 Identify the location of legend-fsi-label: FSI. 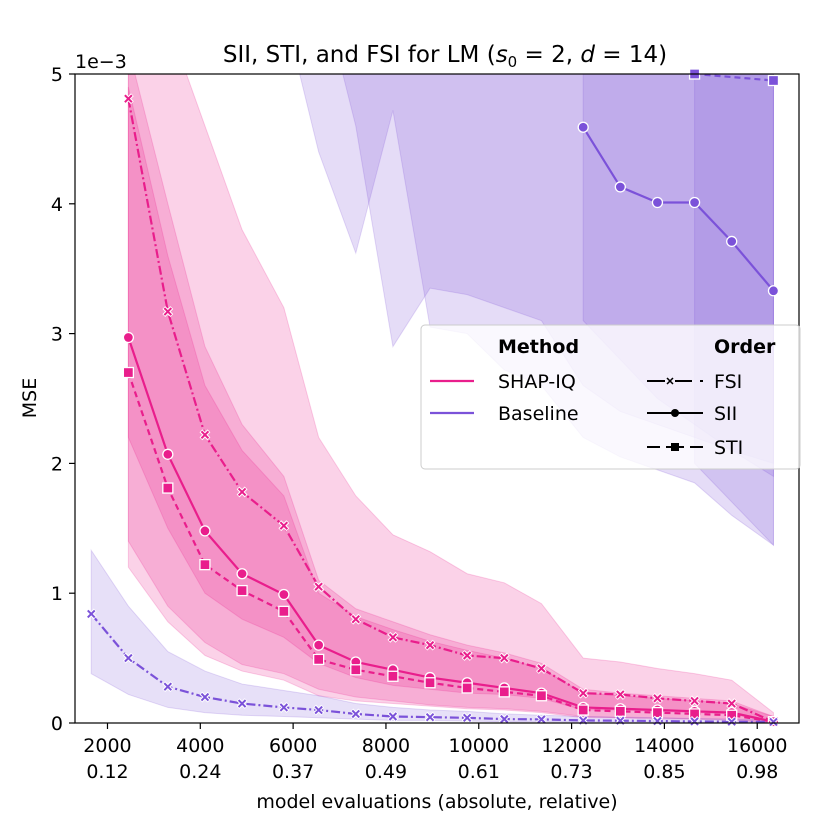
(728, 382).